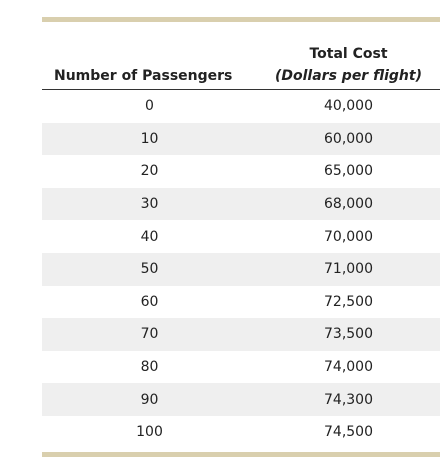 The height and width of the screenshot is (475, 448). I want to click on table-row: 10 60,000, so click(241, 139).